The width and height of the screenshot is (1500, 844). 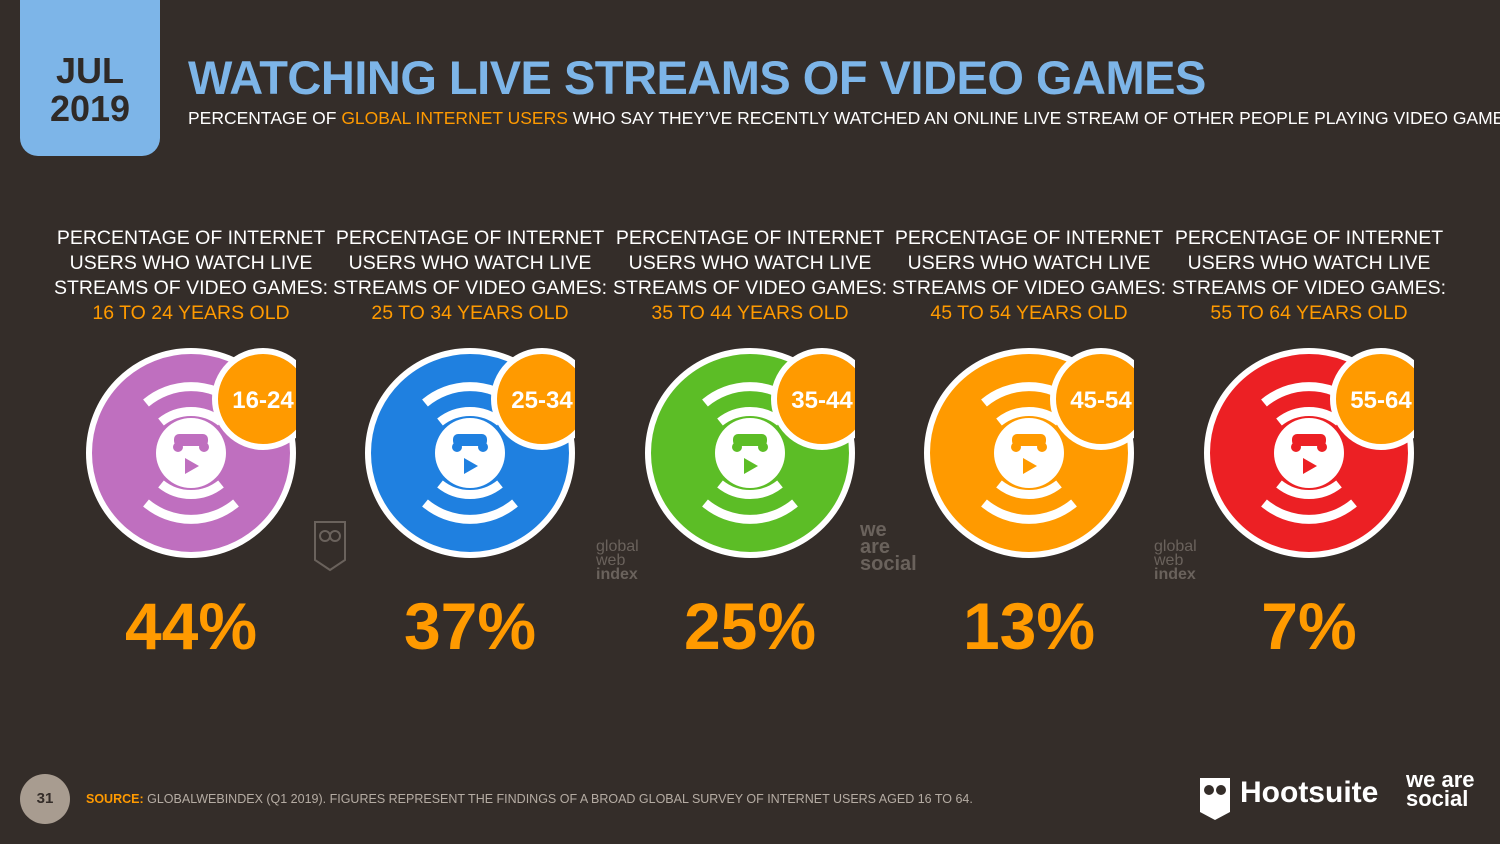 I want to click on percentage-value: 44%, so click(x=191, y=626).